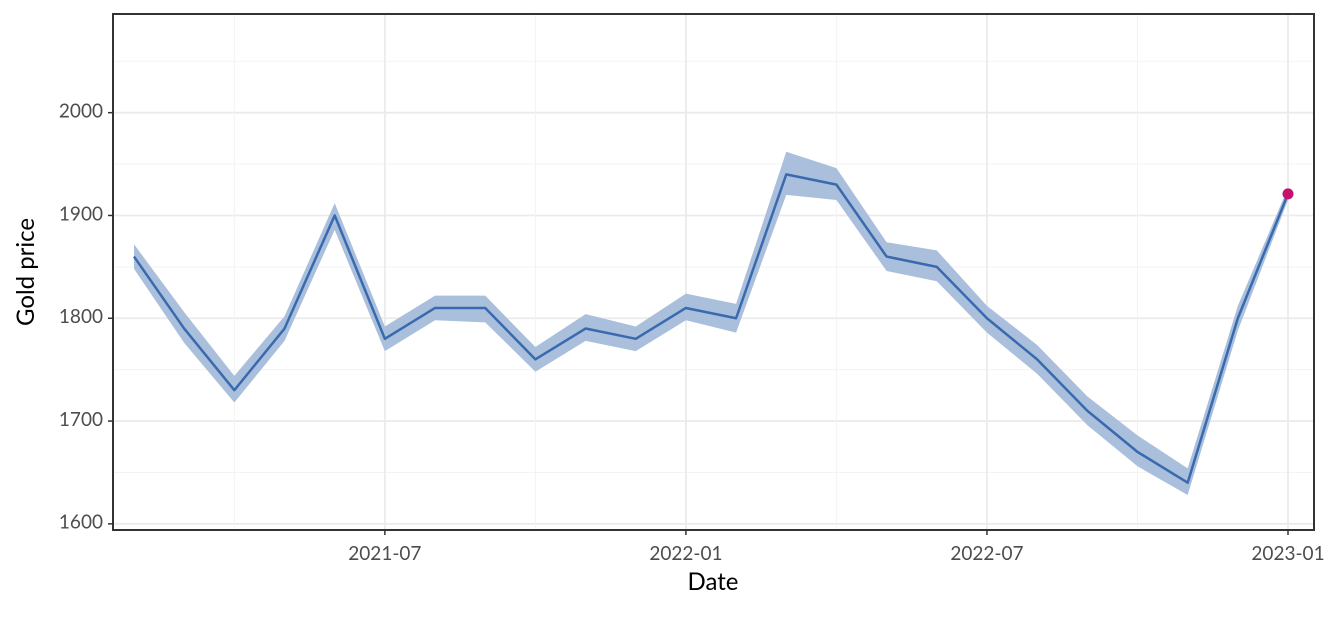 The image size is (1344, 618). Describe the element at coordinates (81, 213) in the screenshot. I see `y-tick-label: 1900` at that location.